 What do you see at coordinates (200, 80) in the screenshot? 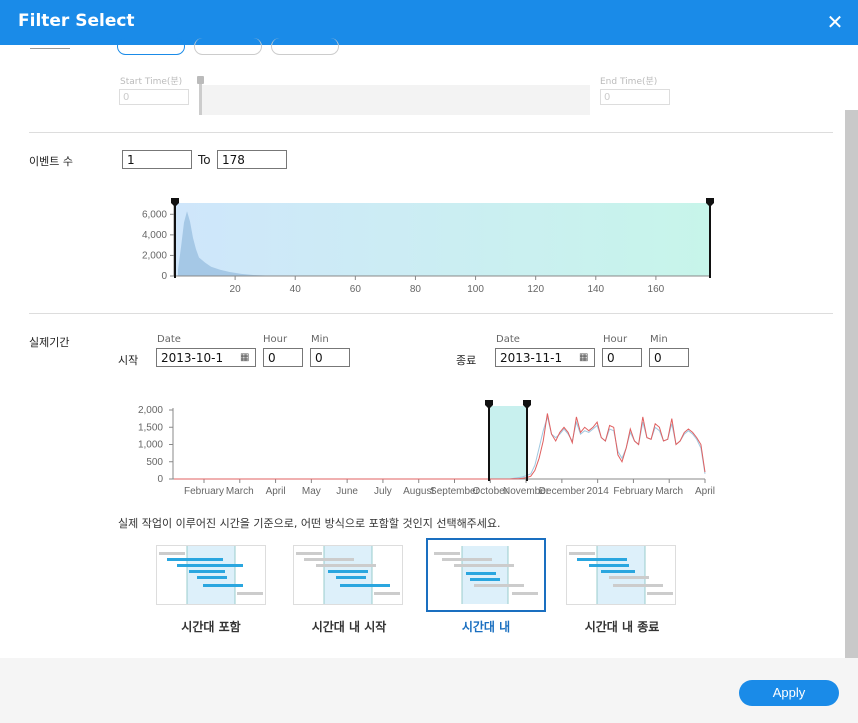
I see `time-slider-handle-top` at bounding box center [200, 80].